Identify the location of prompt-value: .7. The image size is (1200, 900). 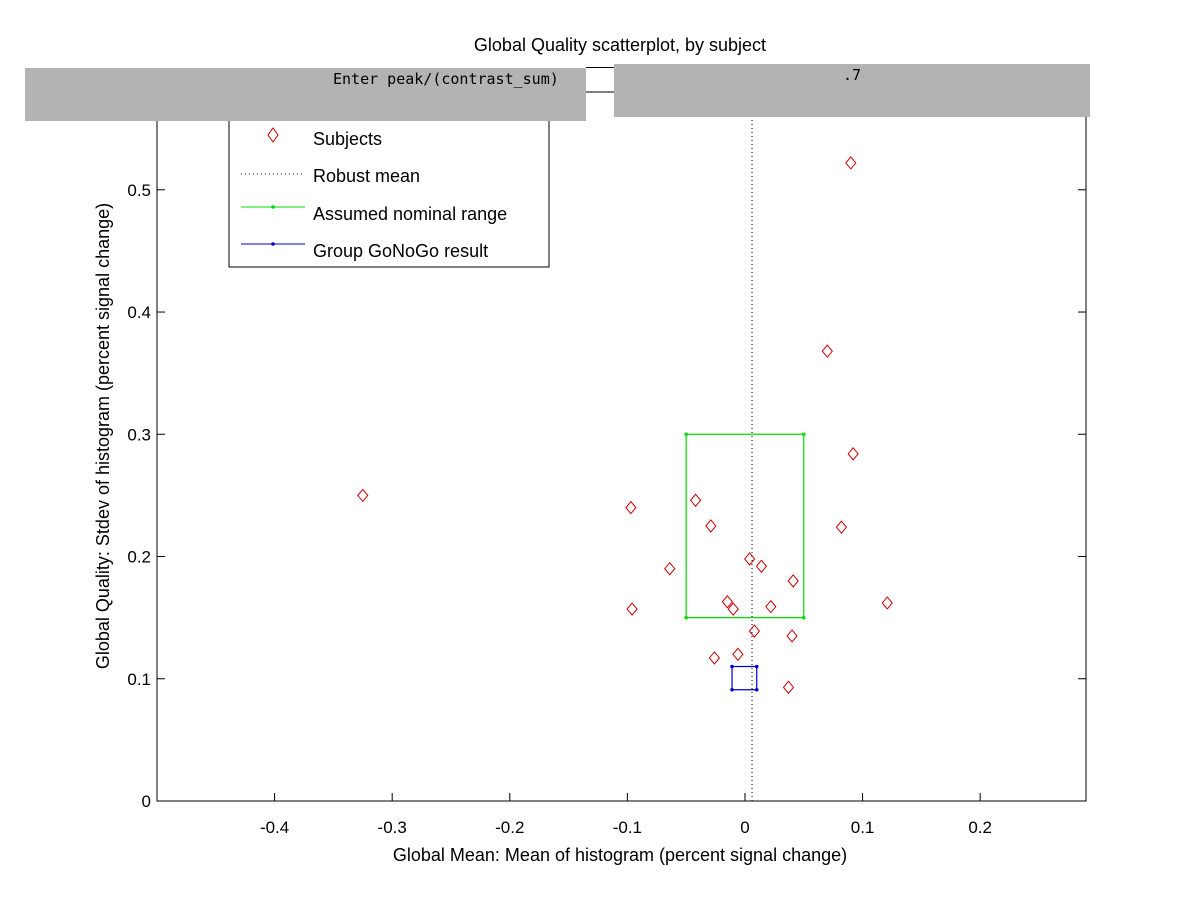
(852, 75).